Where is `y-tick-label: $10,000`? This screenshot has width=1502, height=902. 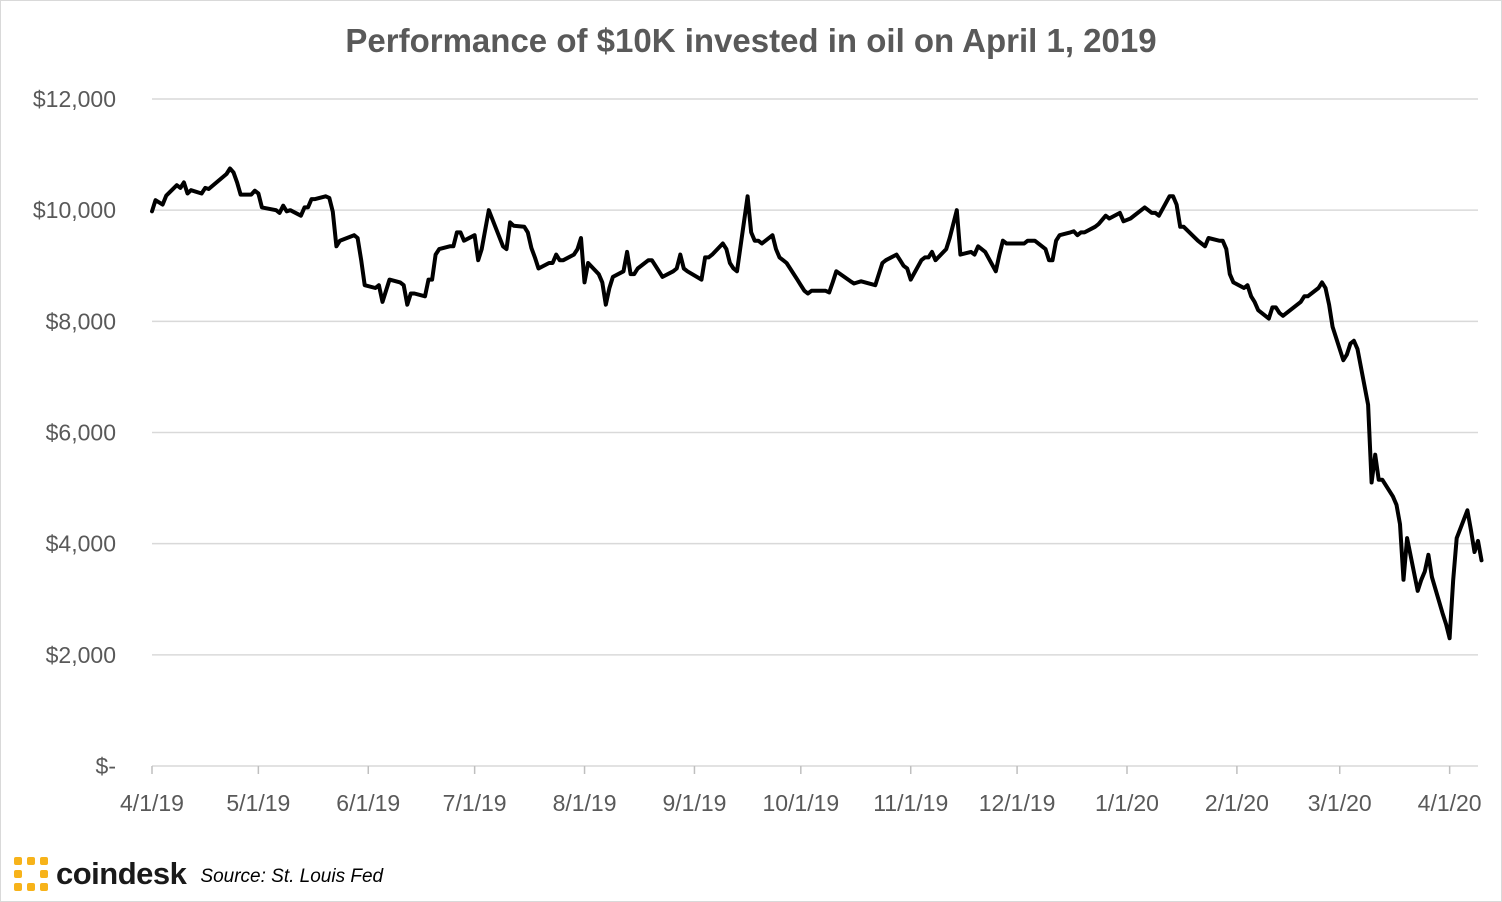 y-tick-label: $10,000 is located at coordinates (74, 210).